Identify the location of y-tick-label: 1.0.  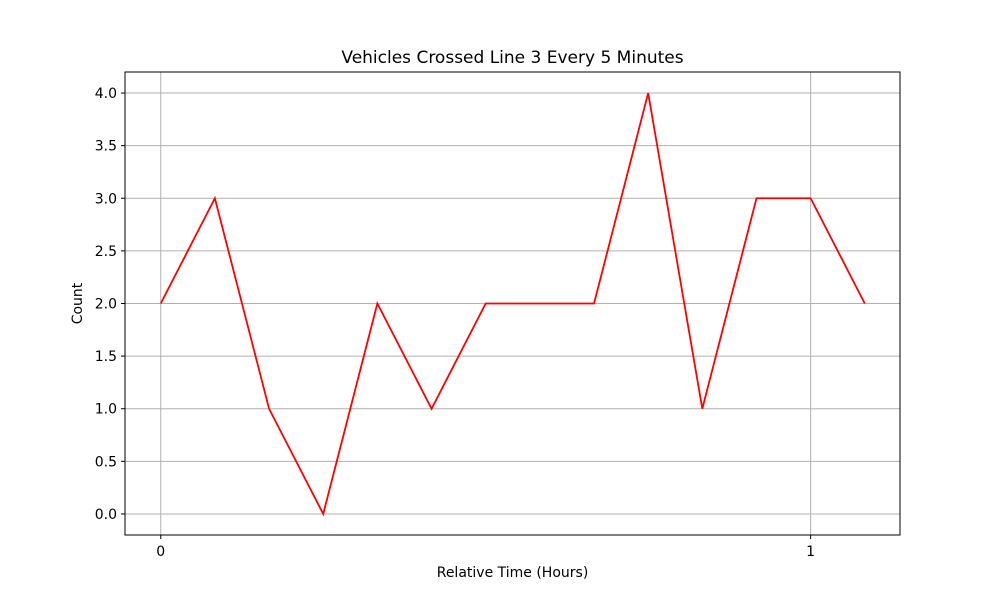
(106, 410).